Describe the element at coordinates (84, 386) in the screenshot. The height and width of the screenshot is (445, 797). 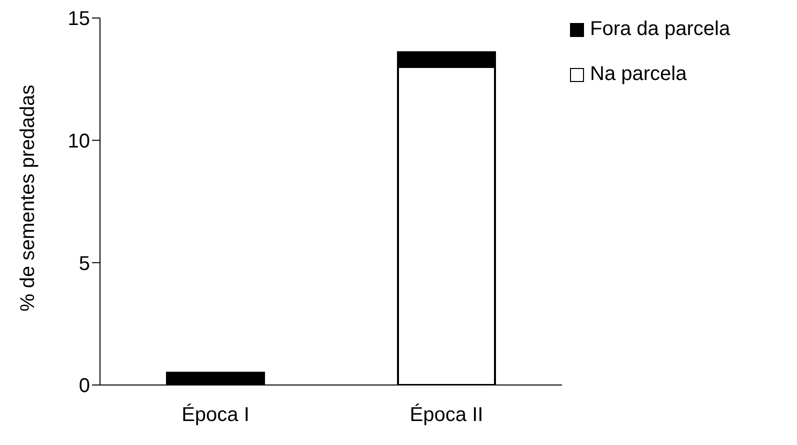
I see `y-tick-label: 0` at that location.